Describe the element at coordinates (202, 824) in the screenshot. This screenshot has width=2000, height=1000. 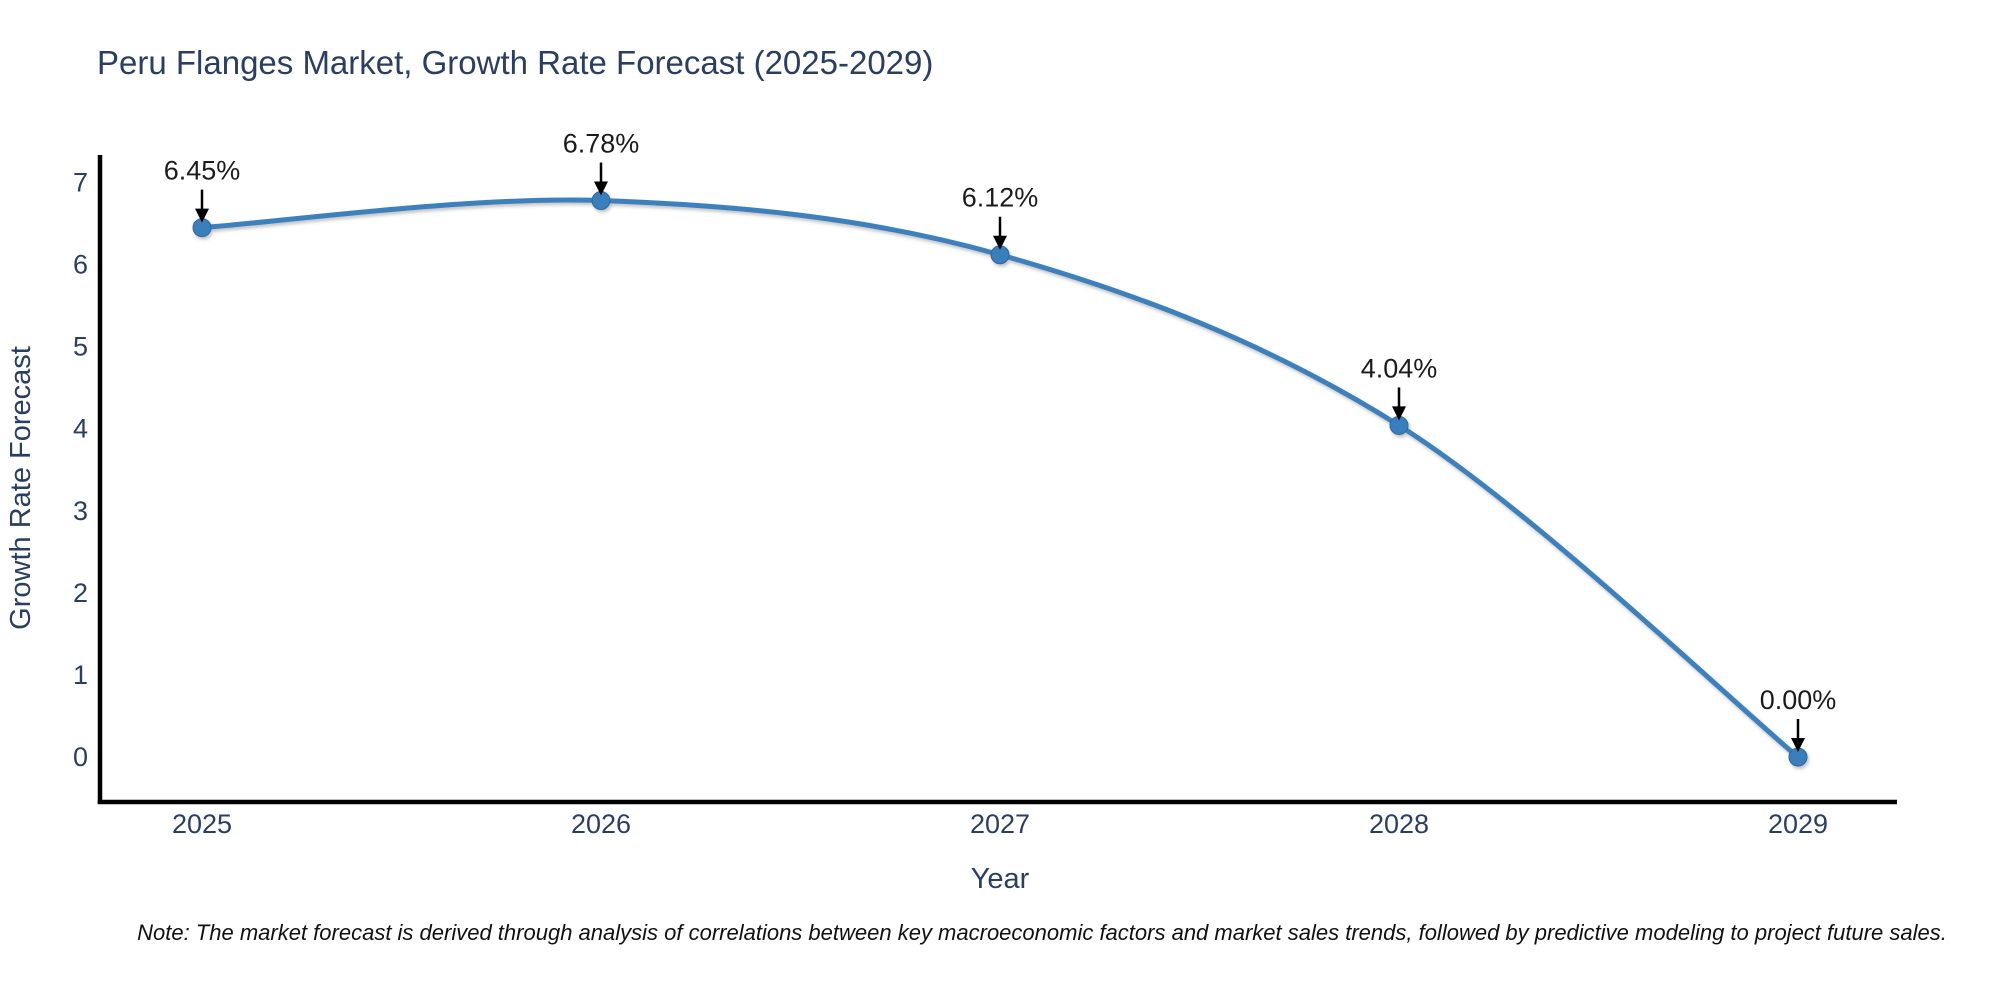
I see `x-tick-label: 2025` at that location.